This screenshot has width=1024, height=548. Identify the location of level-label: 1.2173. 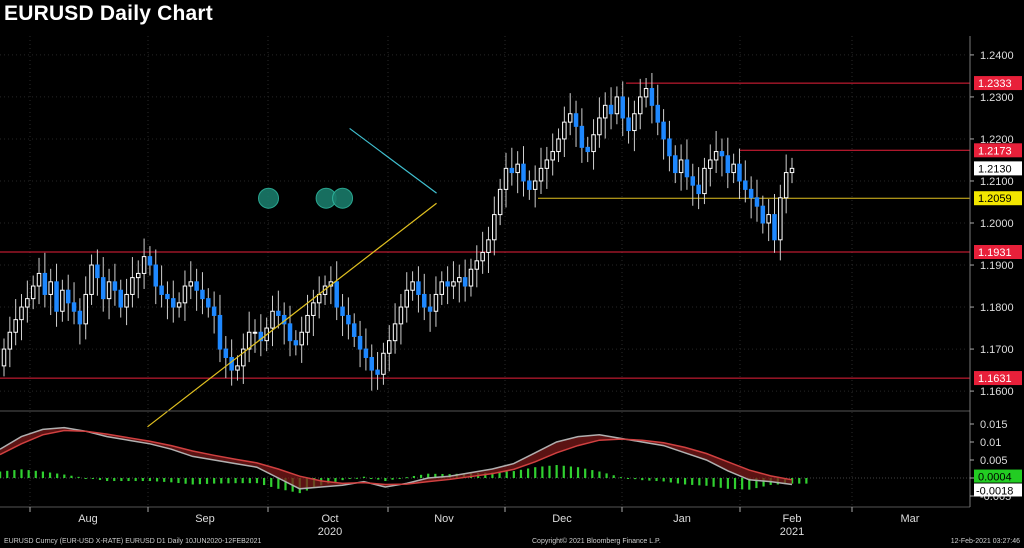
(995, 151).